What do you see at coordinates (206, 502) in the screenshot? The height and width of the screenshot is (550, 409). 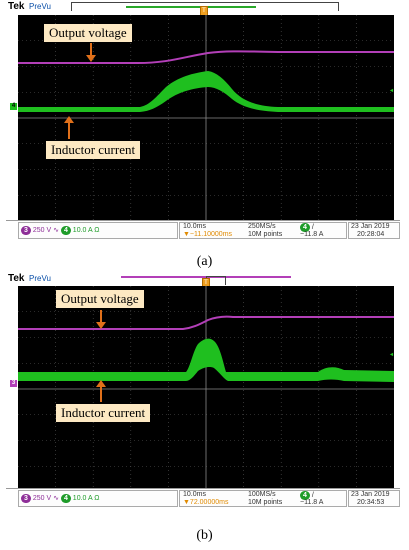 I see `trigger-offset: ▼72.00000ms` at bounding box center [206, 502].